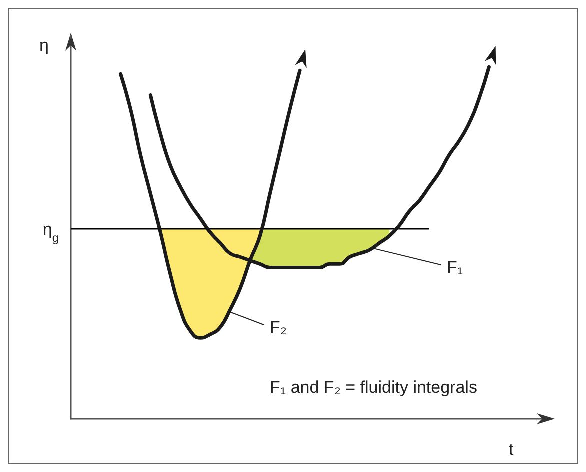 Image resolution: width=586 pixels, height=472 pixels. What do you see at coordinates (511, 449) in the screenshot?
I see `x-axis-title: t` at bounding box center [511, 449].